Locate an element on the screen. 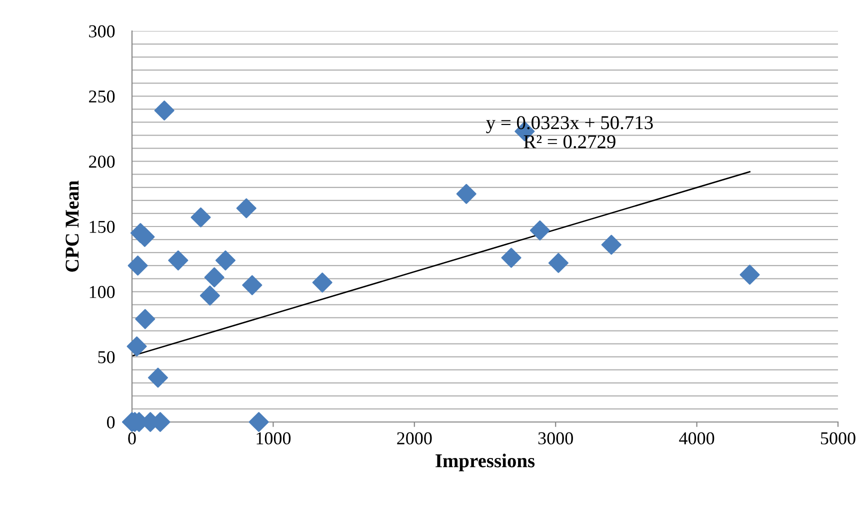  y-tick-label: 200 is located at coordinates (102, 162).